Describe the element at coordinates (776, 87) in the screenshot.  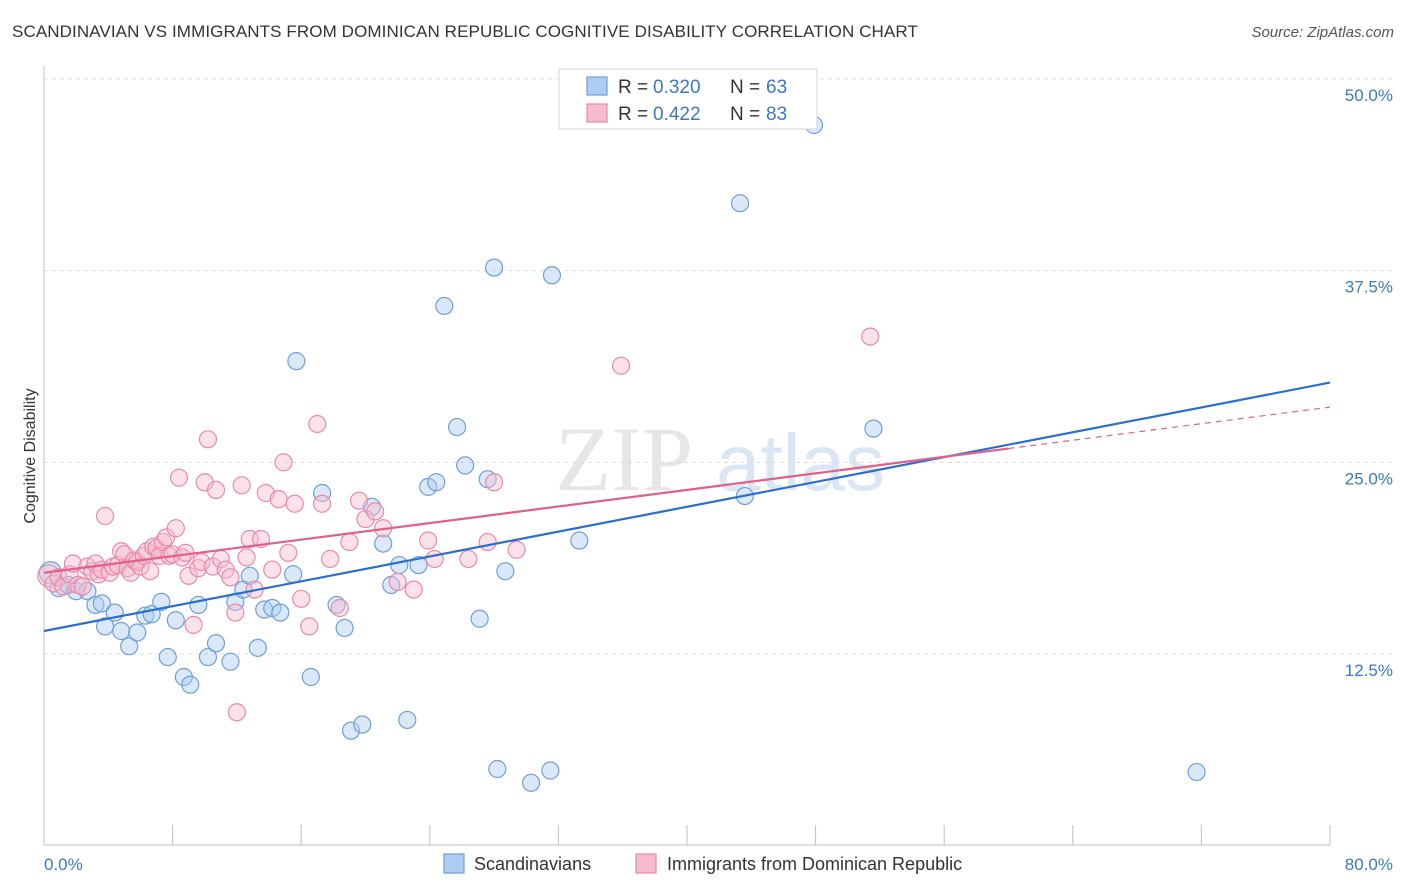
I see `legend-n-value-1: 63` at that location.